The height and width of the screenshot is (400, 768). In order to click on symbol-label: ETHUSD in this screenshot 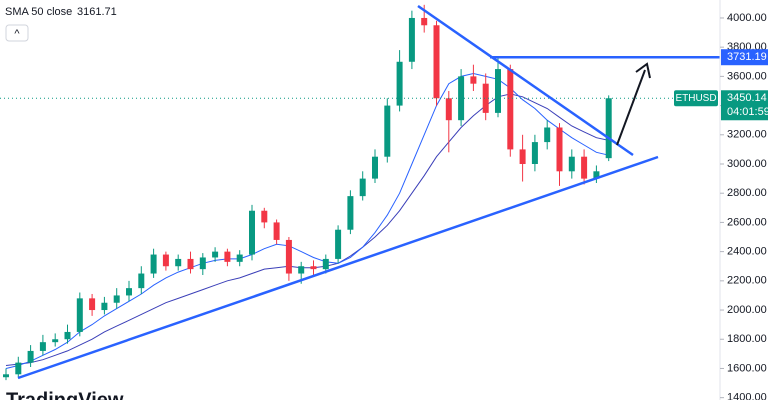, I will do `click(695, 98)`.